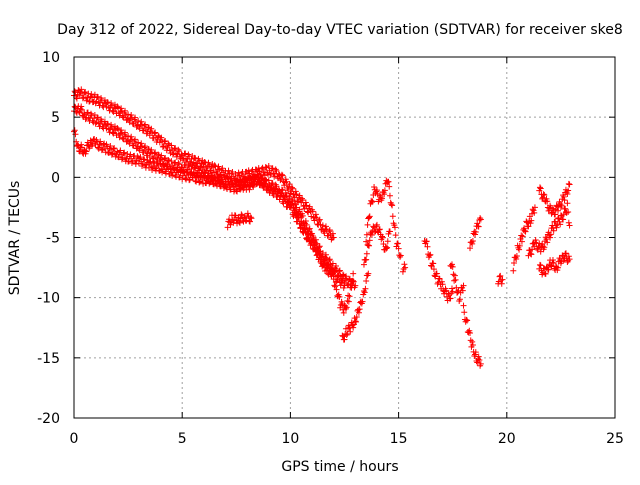 The image size is (640, 485). I want to click on x-tick-label: 15, so click(399, 439).